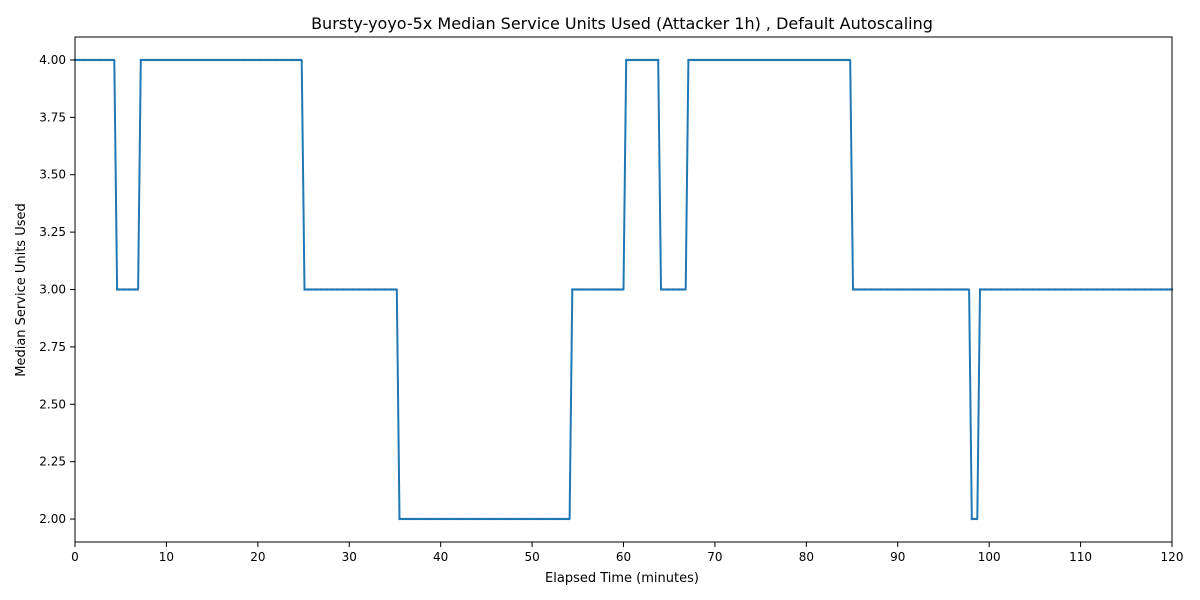 Image resolution: width=1200 pixels, height=600 pixels. I want to click on x-tick-label: 110, so click(1080, 557).